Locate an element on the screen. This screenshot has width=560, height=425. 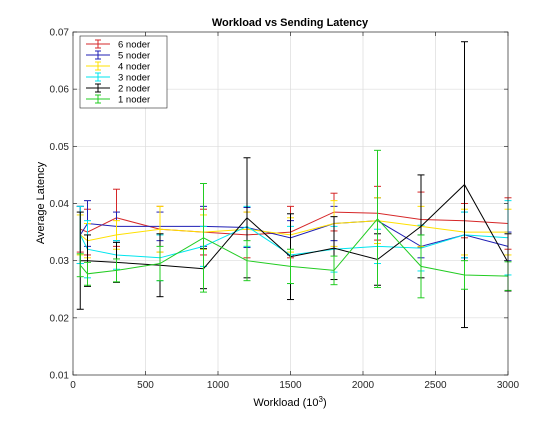
legend-label: 5 noder is located at coordinates (134, 56).